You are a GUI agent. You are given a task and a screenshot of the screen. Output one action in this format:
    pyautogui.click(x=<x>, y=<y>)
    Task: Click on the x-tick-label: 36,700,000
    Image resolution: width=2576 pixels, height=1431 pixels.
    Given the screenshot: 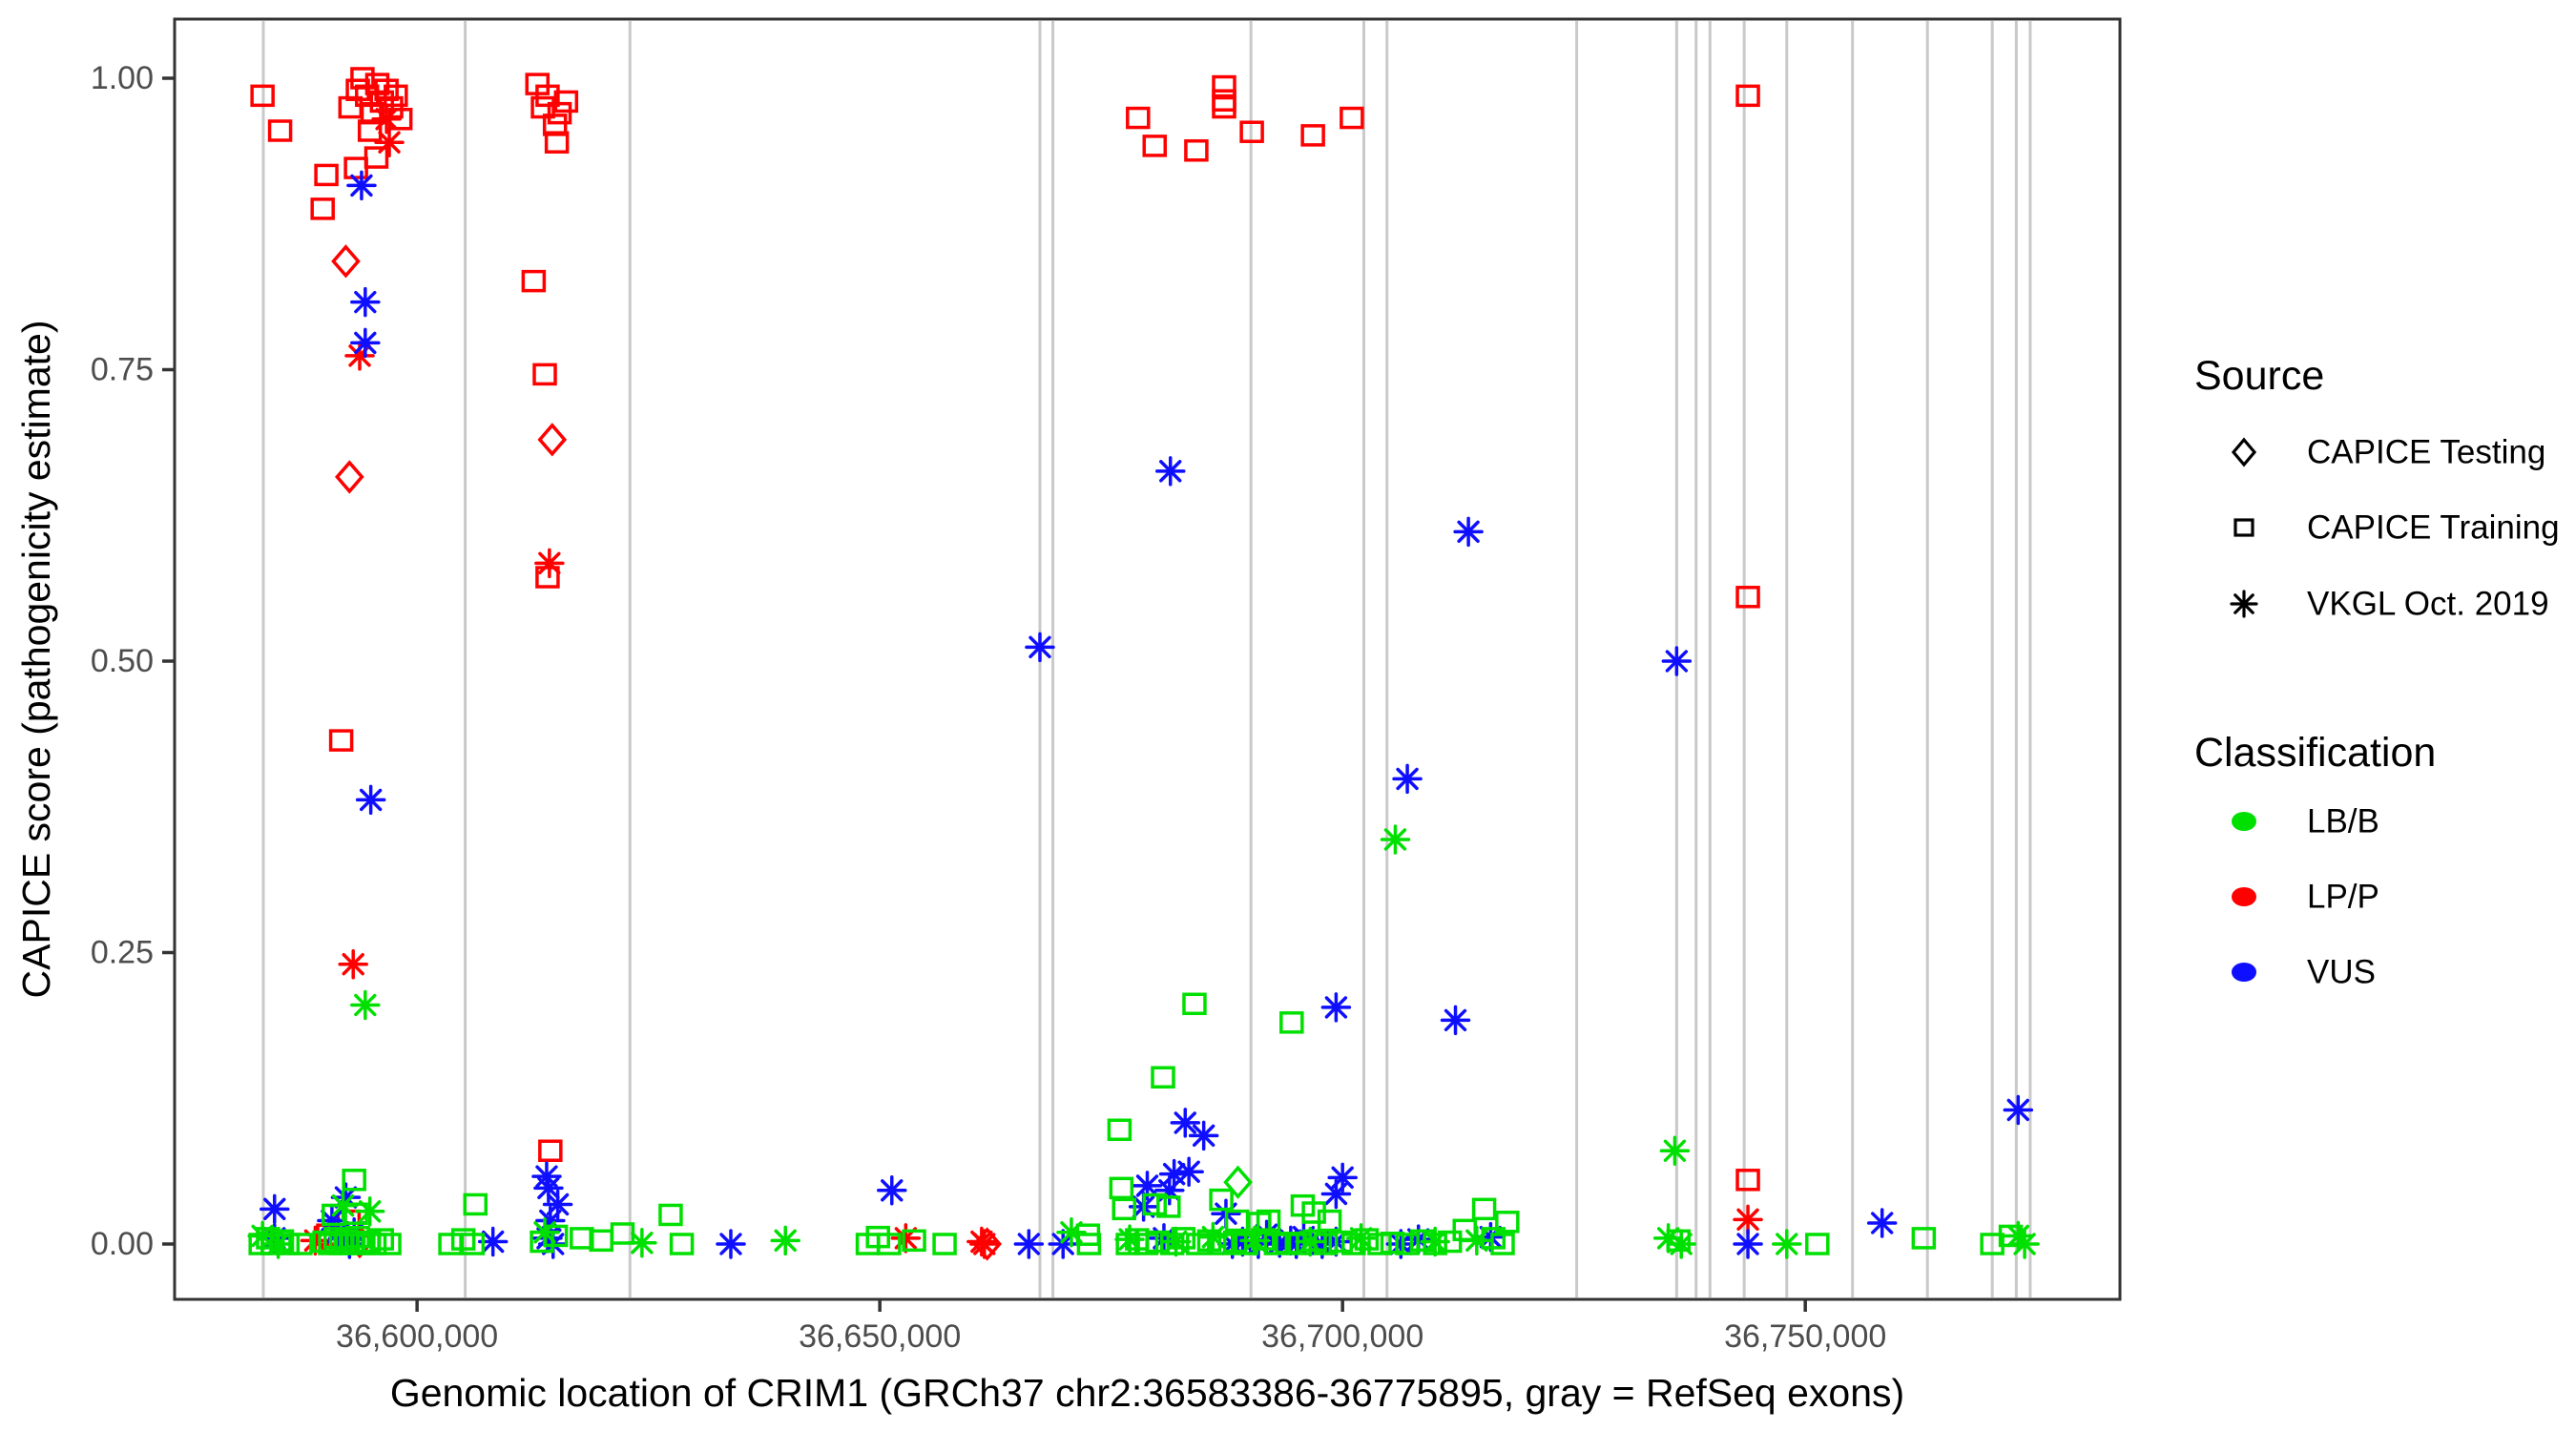 What is the action you would take?
    pyautogui.click(x=1342, y=1336)
    